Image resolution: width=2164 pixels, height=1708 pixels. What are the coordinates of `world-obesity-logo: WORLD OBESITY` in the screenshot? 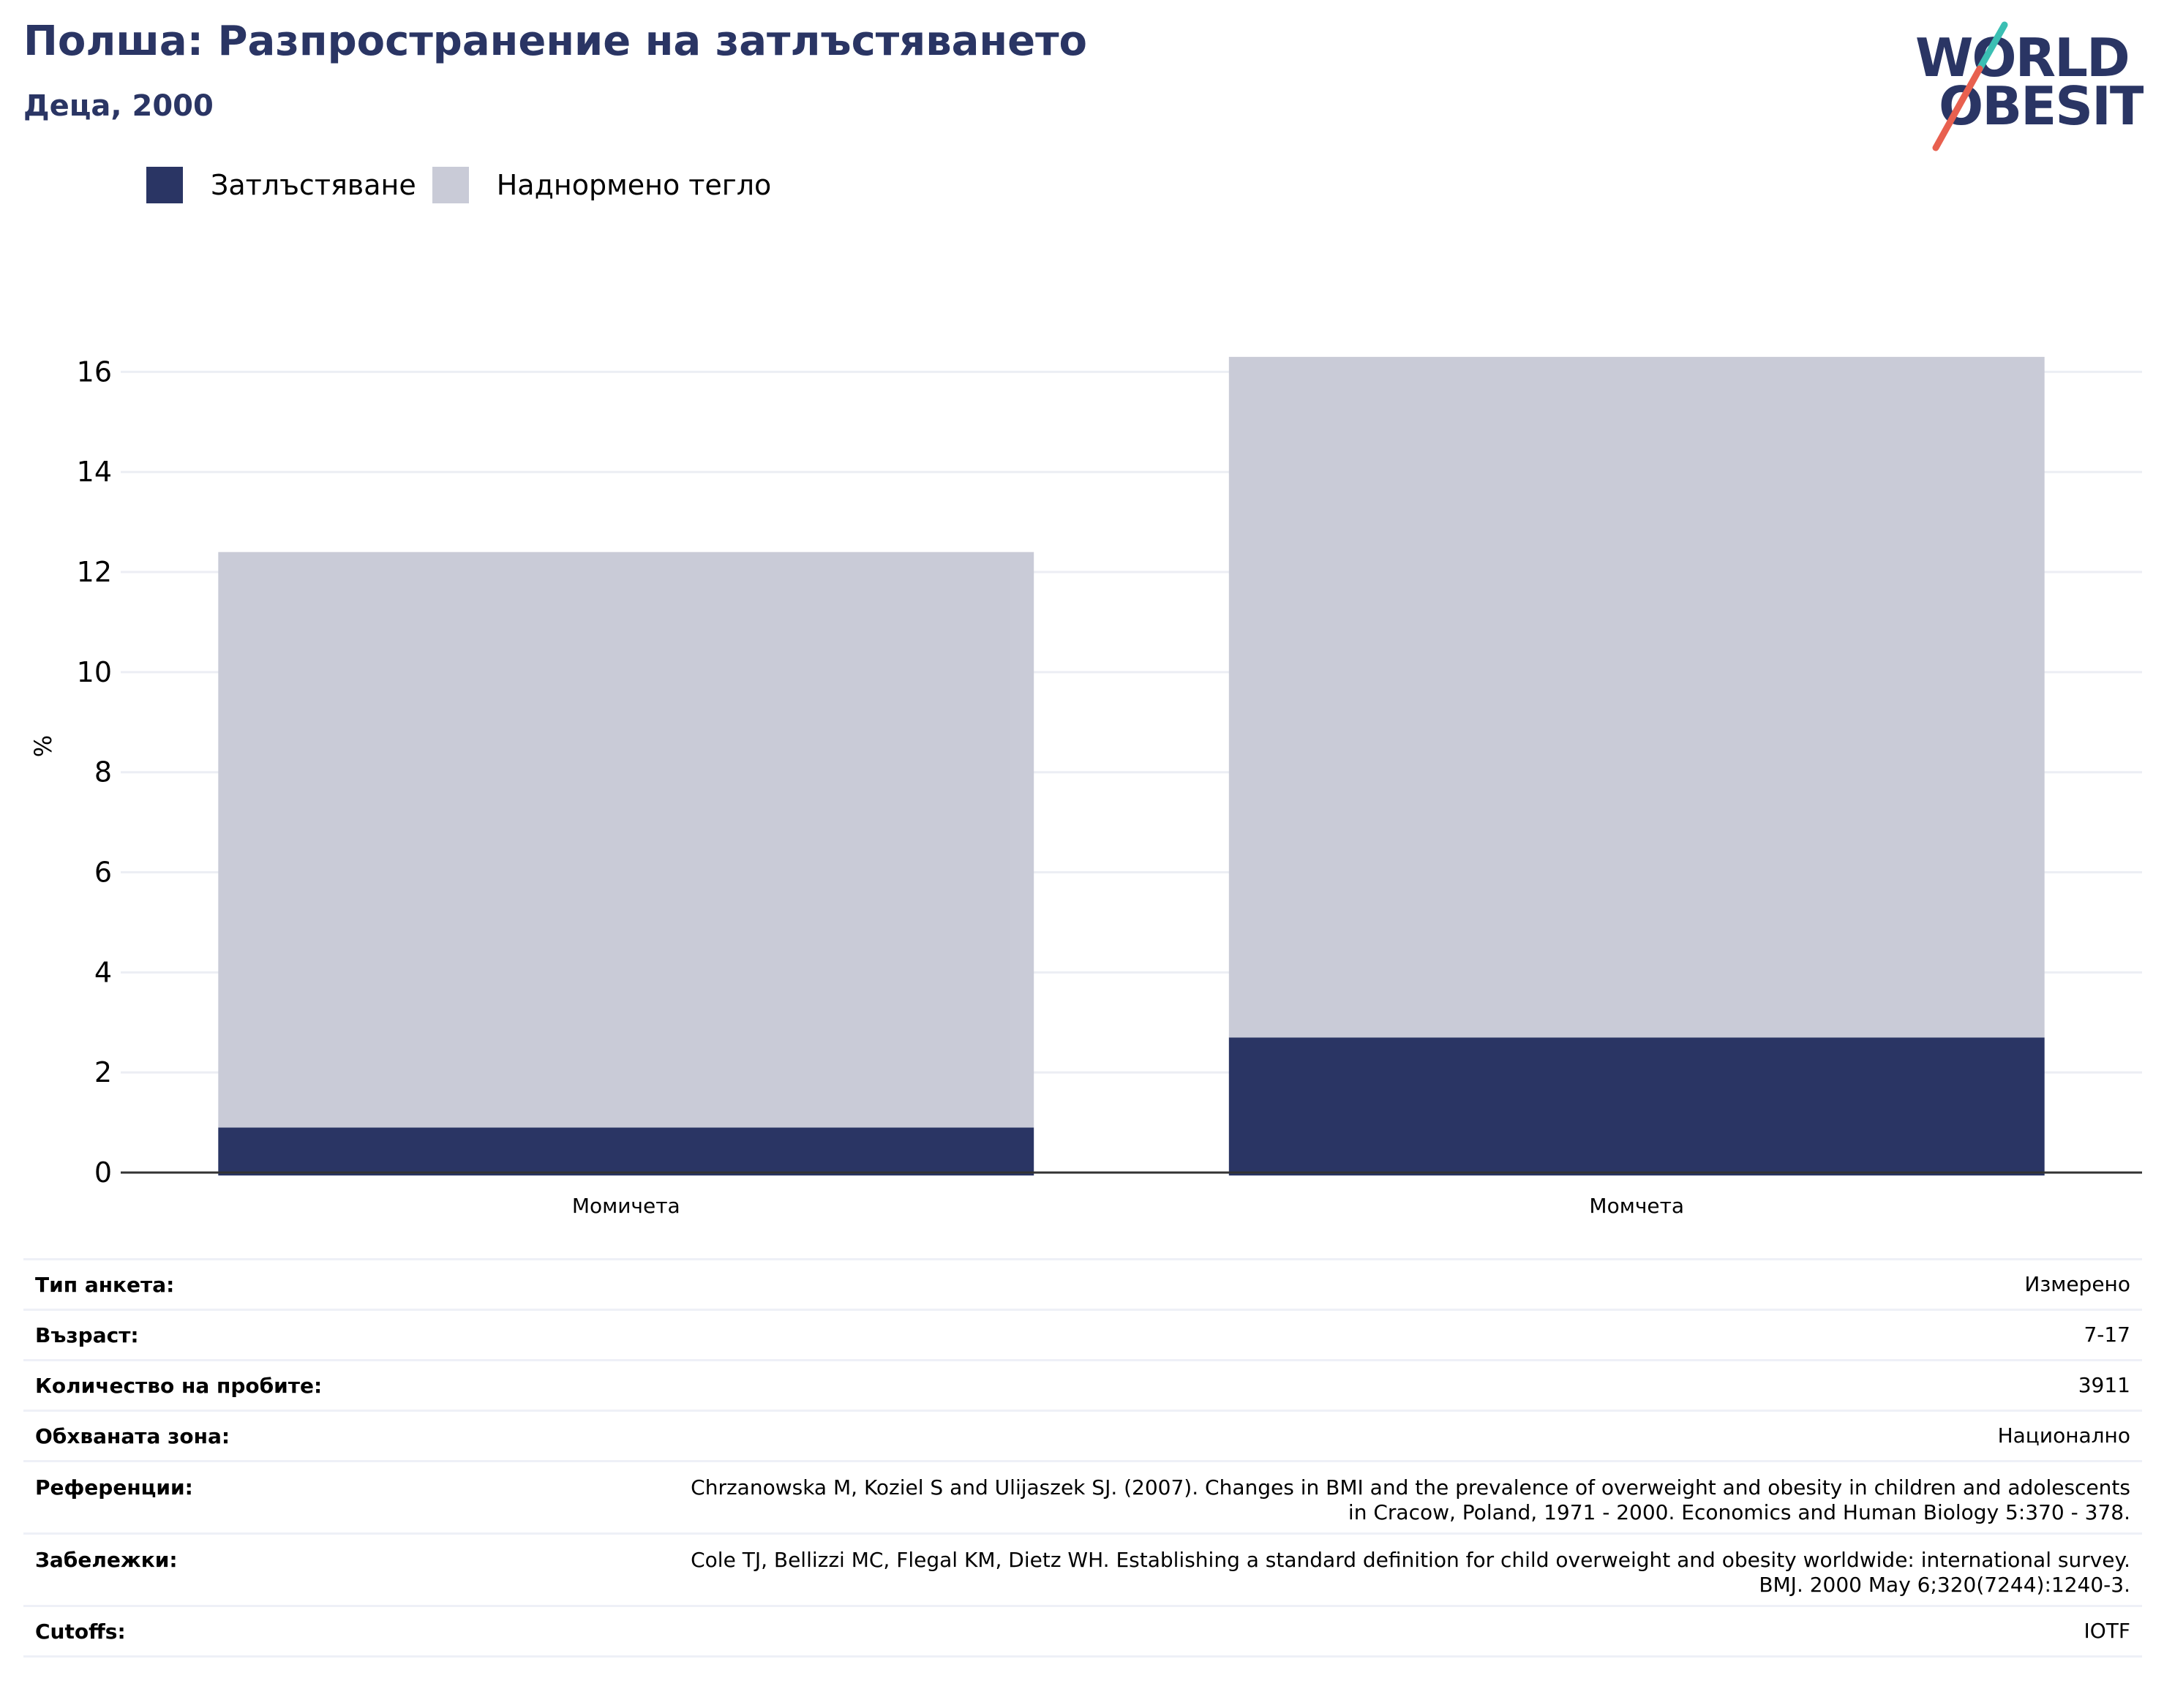 It's located at (2029, 86).